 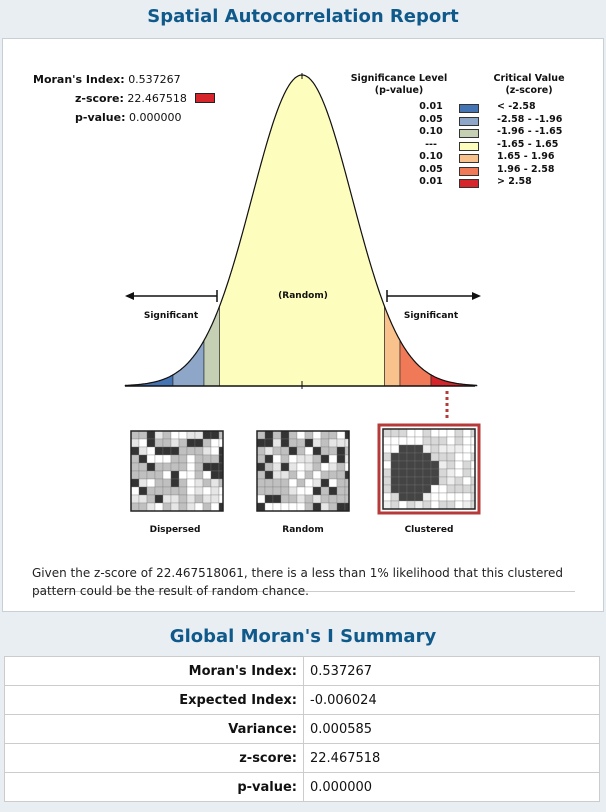 I want to click on summary-value: 0.000000, so click(x=451, y=787).